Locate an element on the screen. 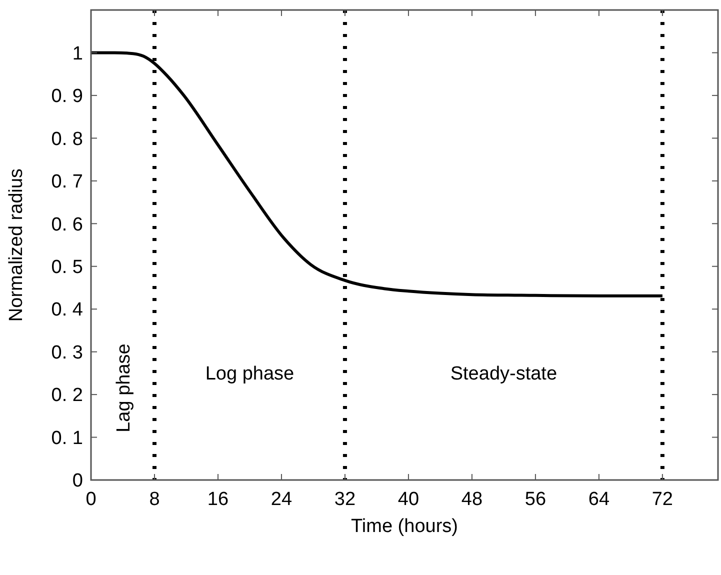 This screenshot has width=721, height=575. x-tick-label: 56 is located at coordinates (535, 499).